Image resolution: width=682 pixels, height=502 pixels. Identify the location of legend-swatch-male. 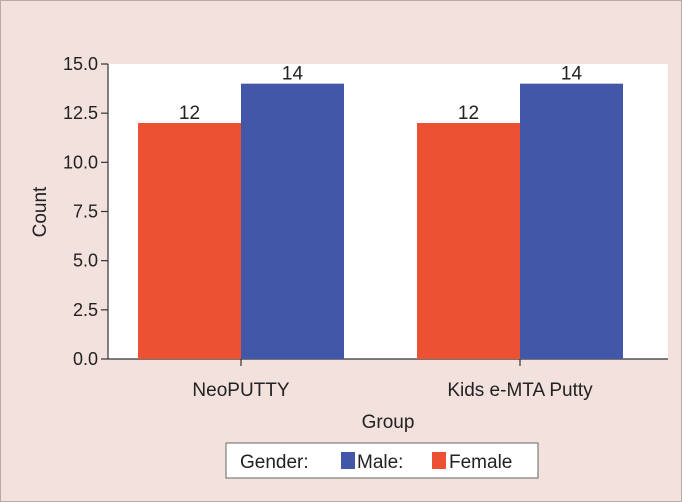
(348, 460).